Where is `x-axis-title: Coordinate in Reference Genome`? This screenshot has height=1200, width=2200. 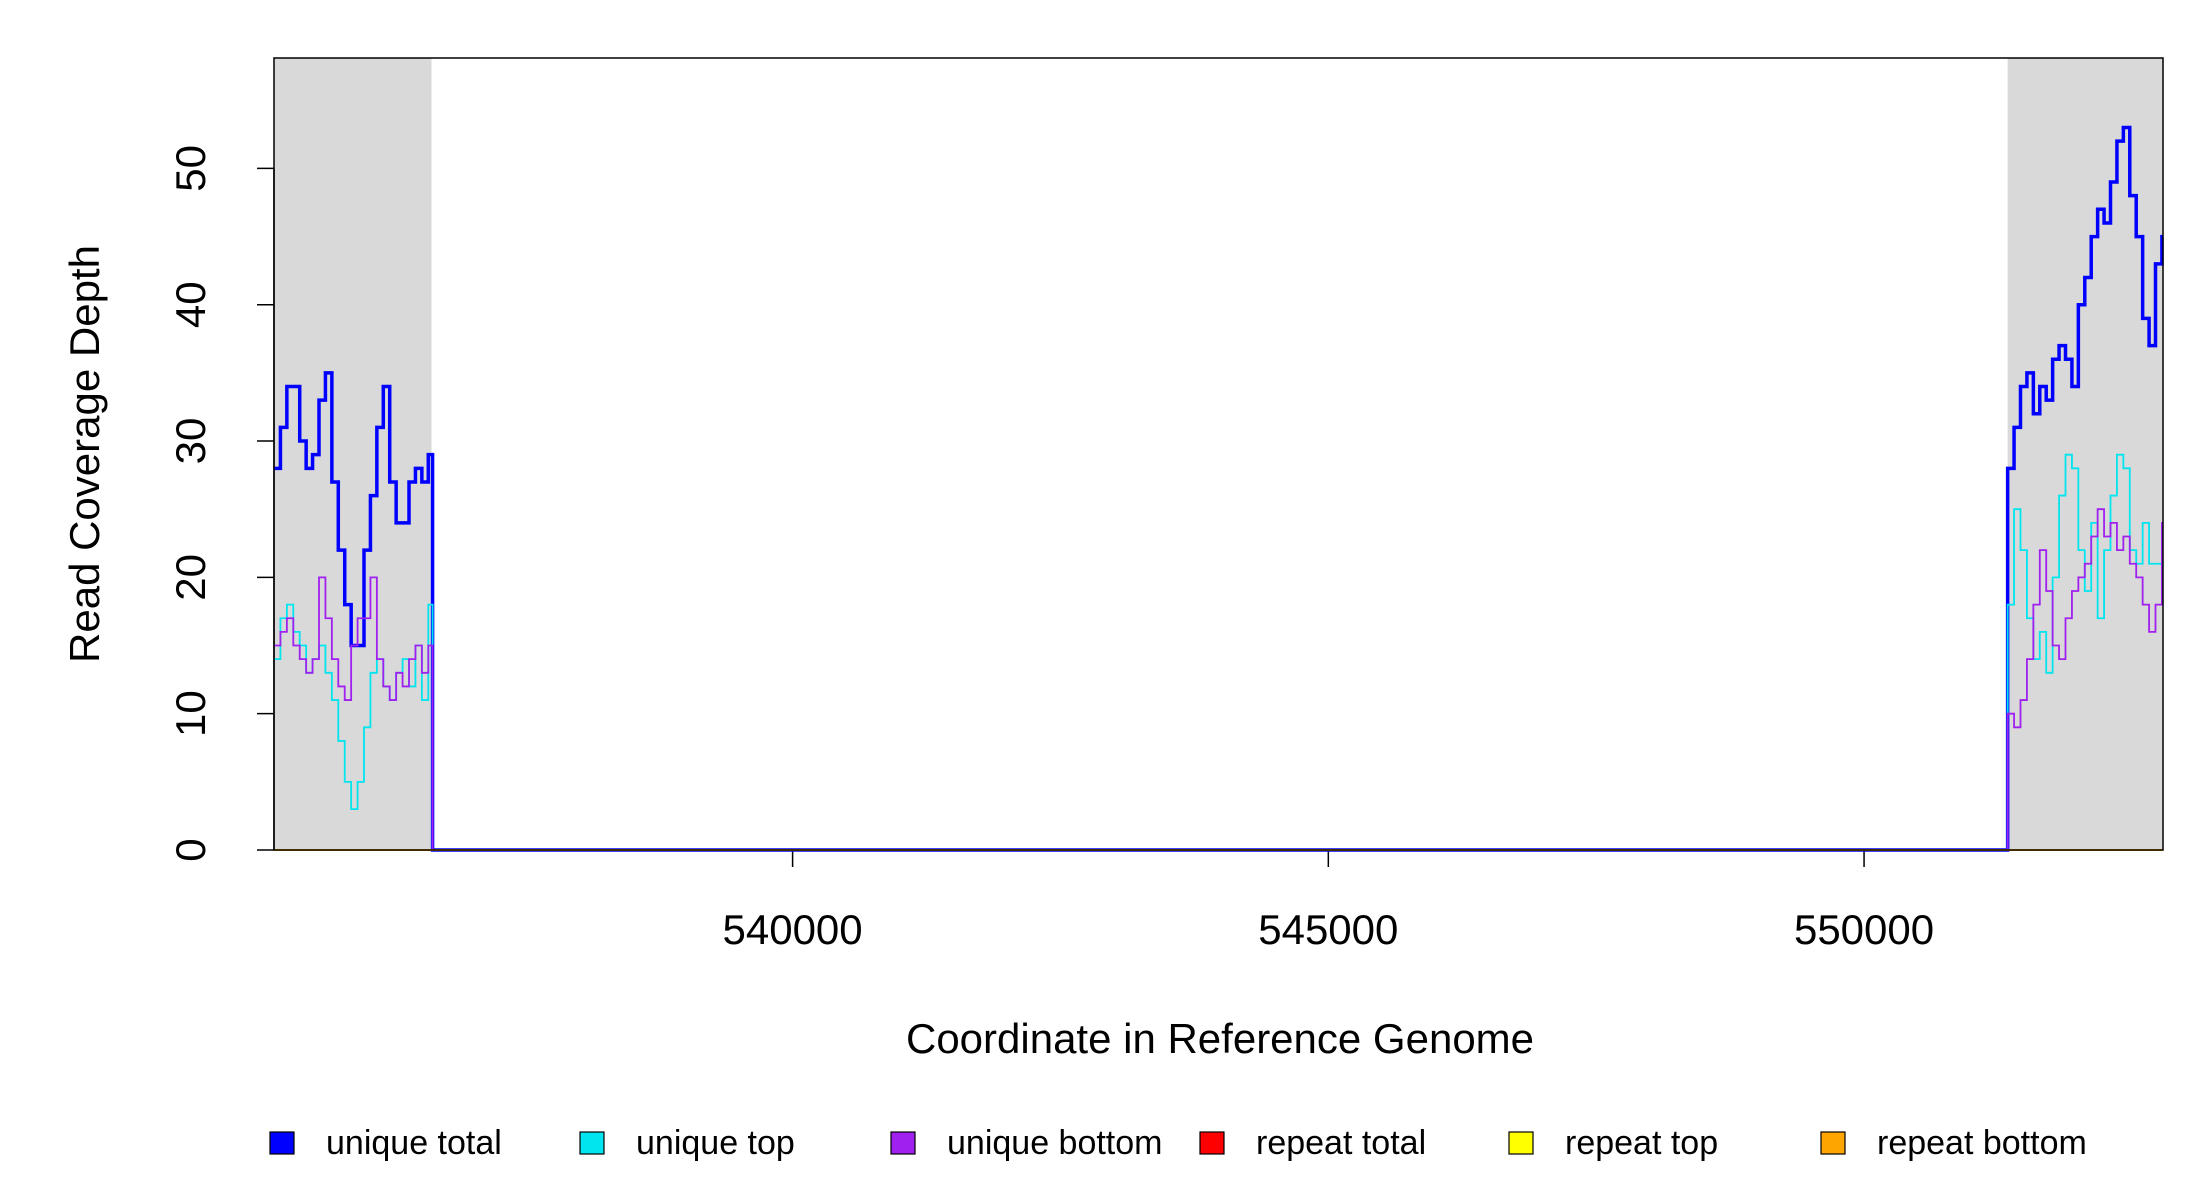 x-axis-title: Coordinate in Reference Genome is located at coordinates (1220, 1038).